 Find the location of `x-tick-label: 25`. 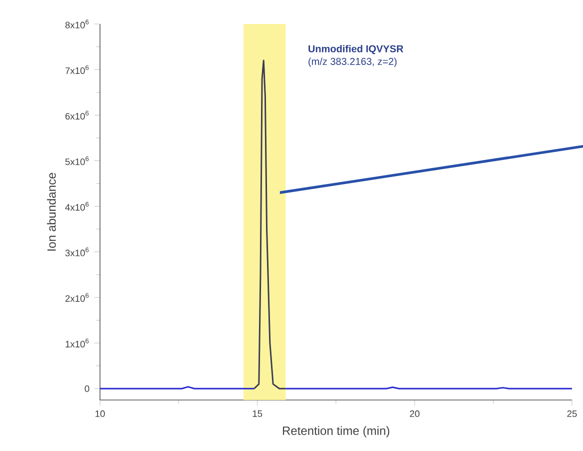

x-tick-label: 25 is located at coordinates (572, 413).